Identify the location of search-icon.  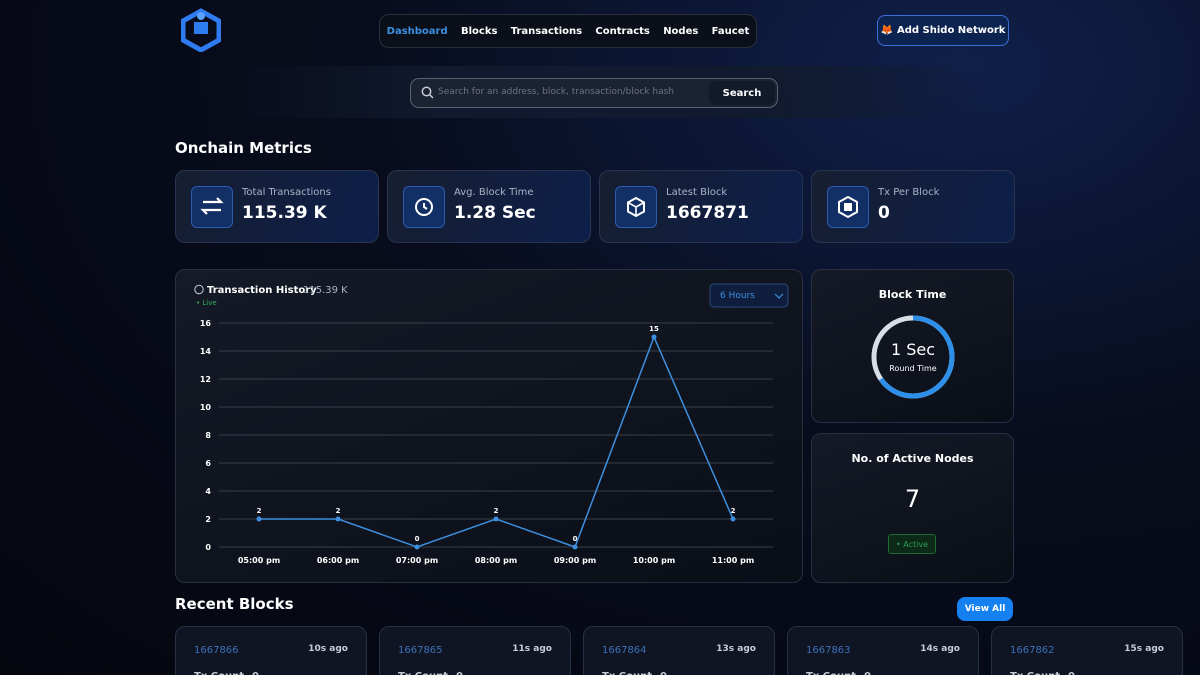
(427, 92).